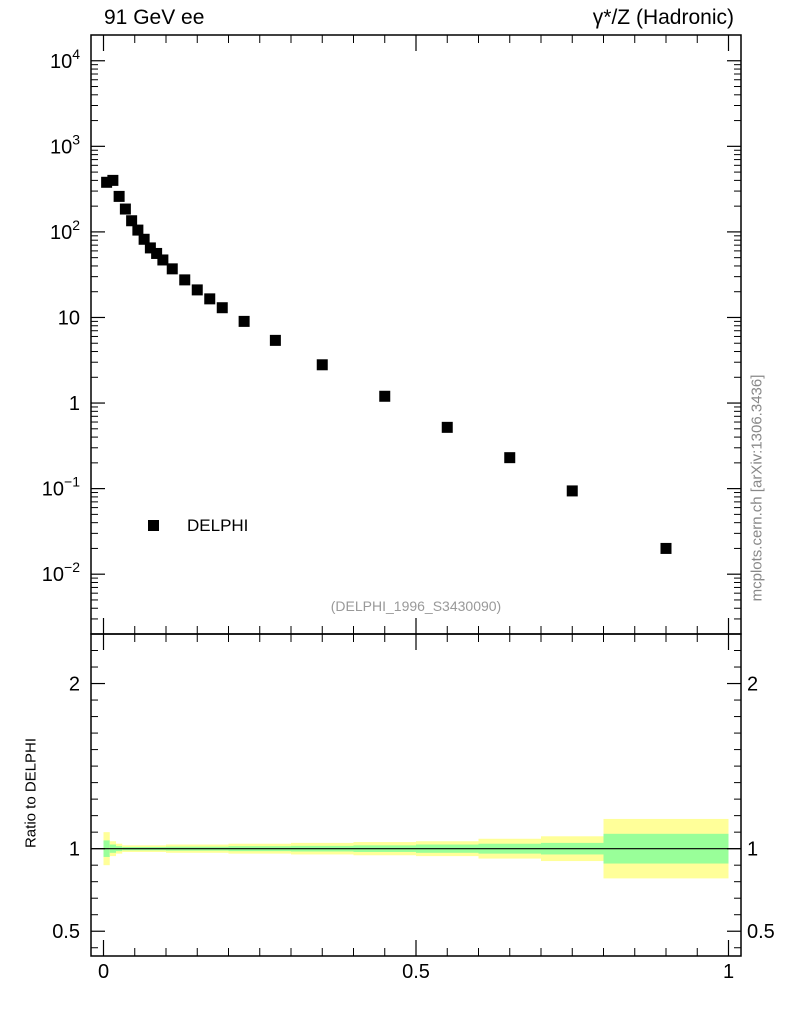  What do you see at coordinates (752, 850) in the screenshot?
I see `ratio-ytick-label-right-1: 1` at bounding box center [752, 850].